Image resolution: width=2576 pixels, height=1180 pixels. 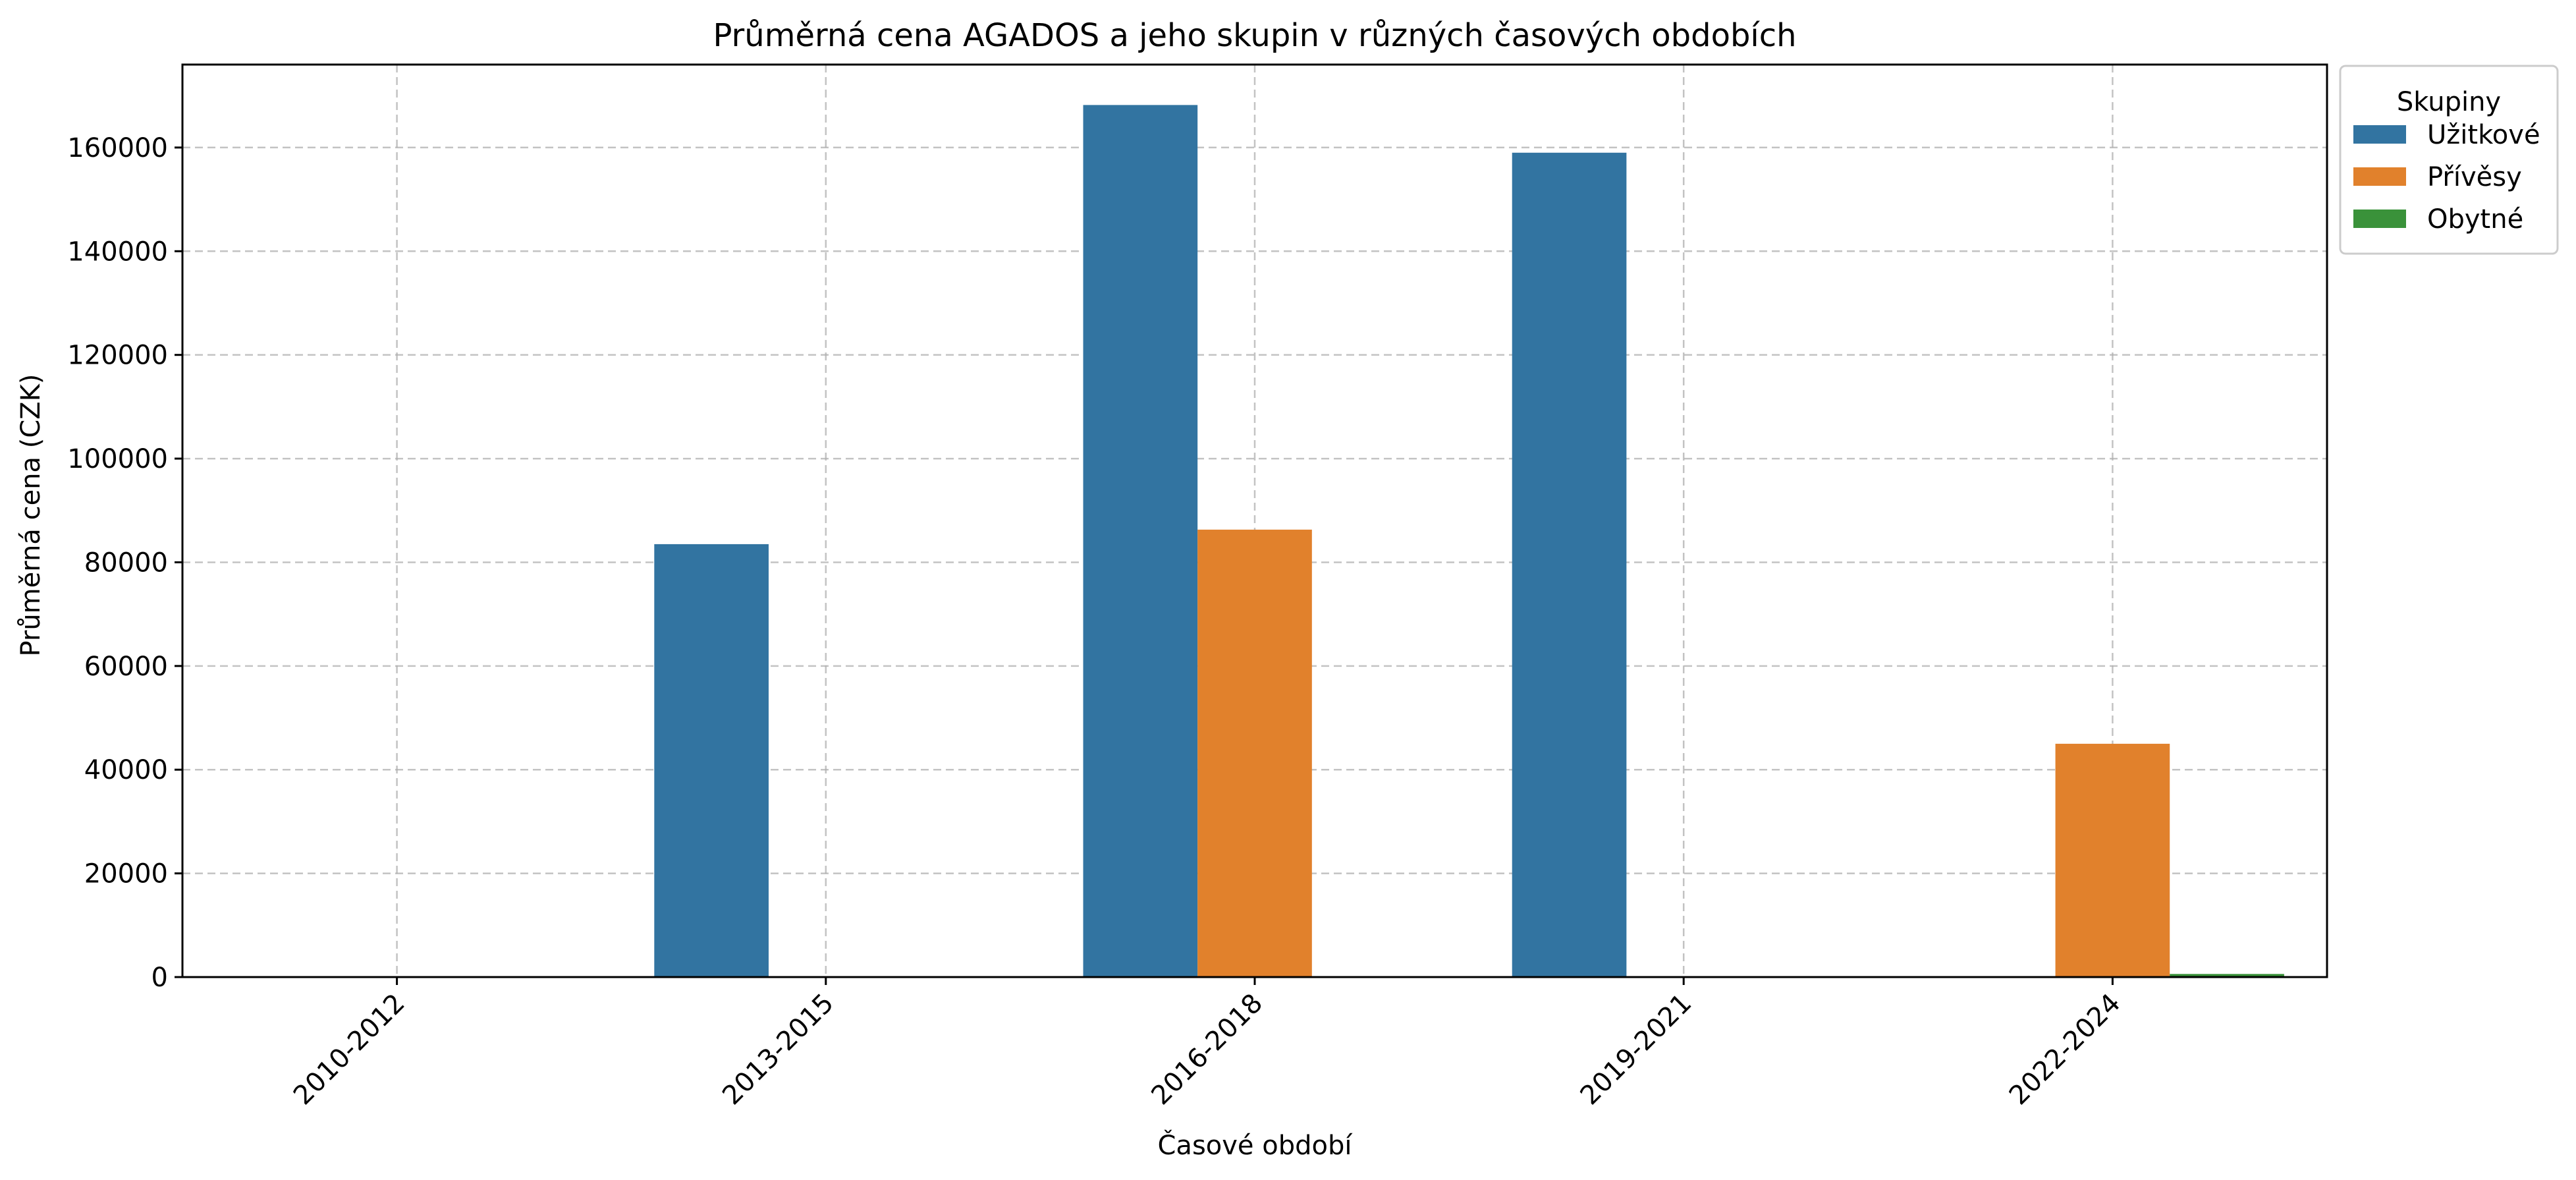 What do you see at coordinates (1207, 1049) in the screenshot?
I see `x-tick-label: 2016-2018` at bounding box center [1207, 1049].